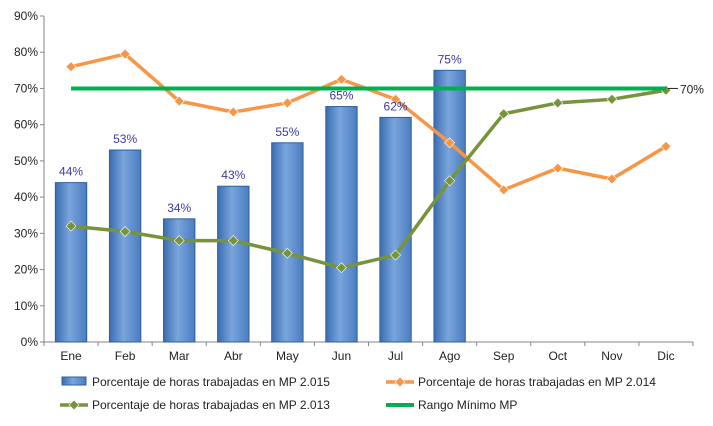  I want to click on bar-data-label: 44%, so click(71, 172).